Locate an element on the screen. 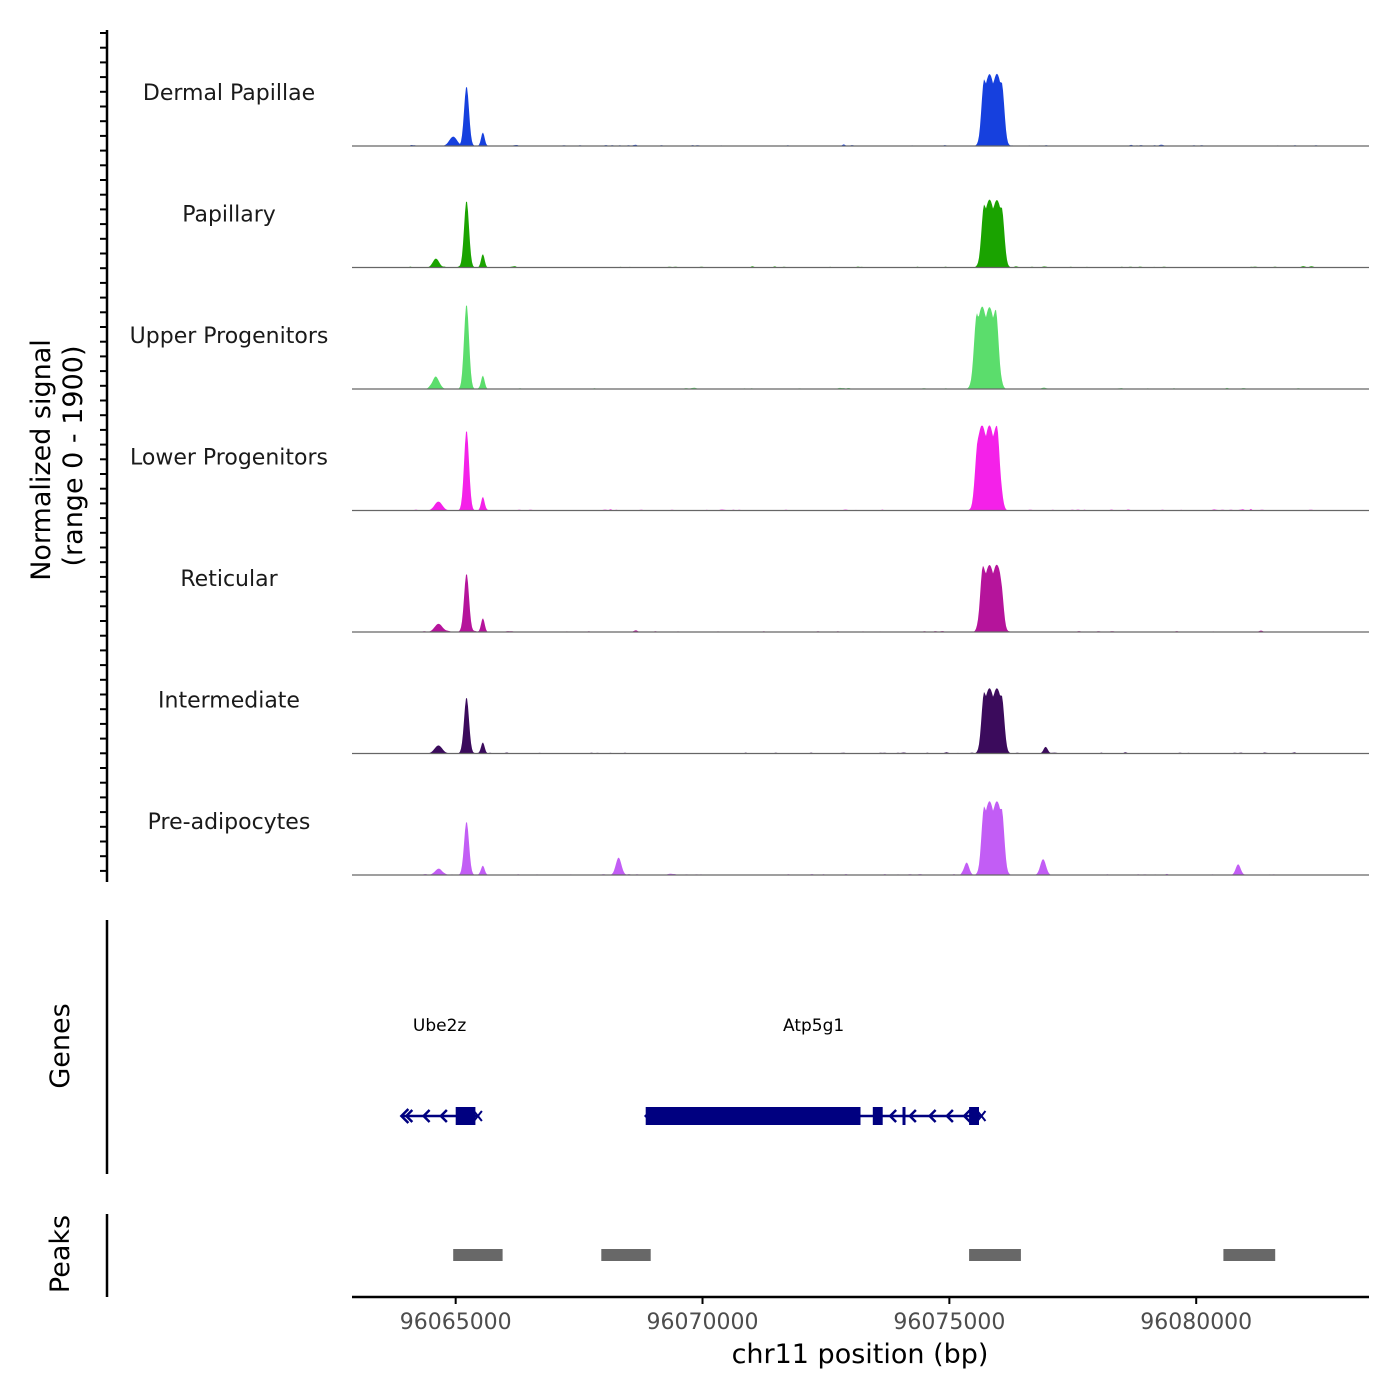 The height and width of the screenshot is (1400, 1400). x-tick-label: 96070000 is located at coordinates (703, 1322).